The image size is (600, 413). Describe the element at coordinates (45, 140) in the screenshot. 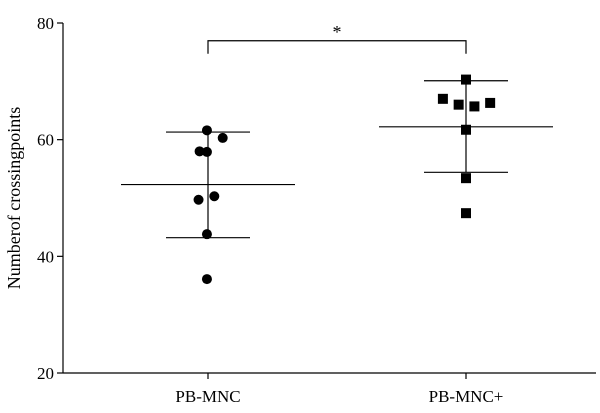

I see `y-tick-label: 60` at that location.